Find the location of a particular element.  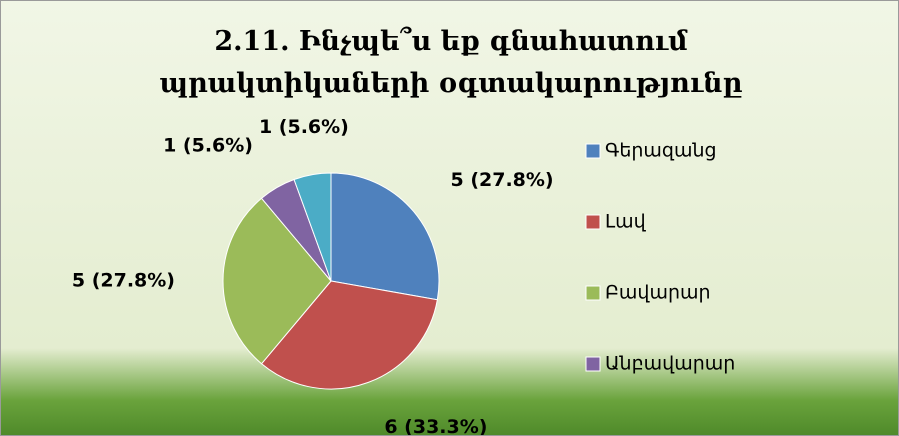

legend-label: Գերազանց is located at coordinates (661, 151).